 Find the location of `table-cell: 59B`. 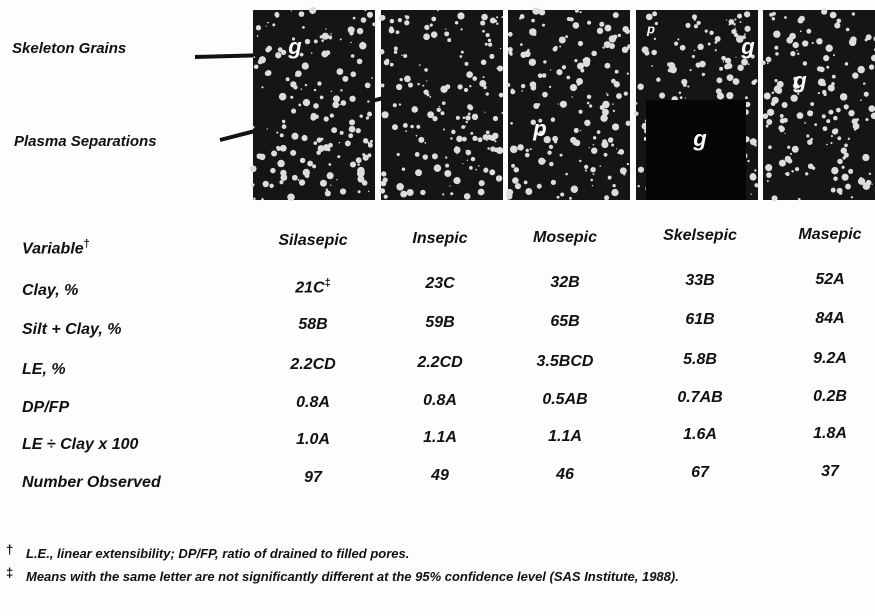

table-cell: 59B is located at coordinates (439, 323).